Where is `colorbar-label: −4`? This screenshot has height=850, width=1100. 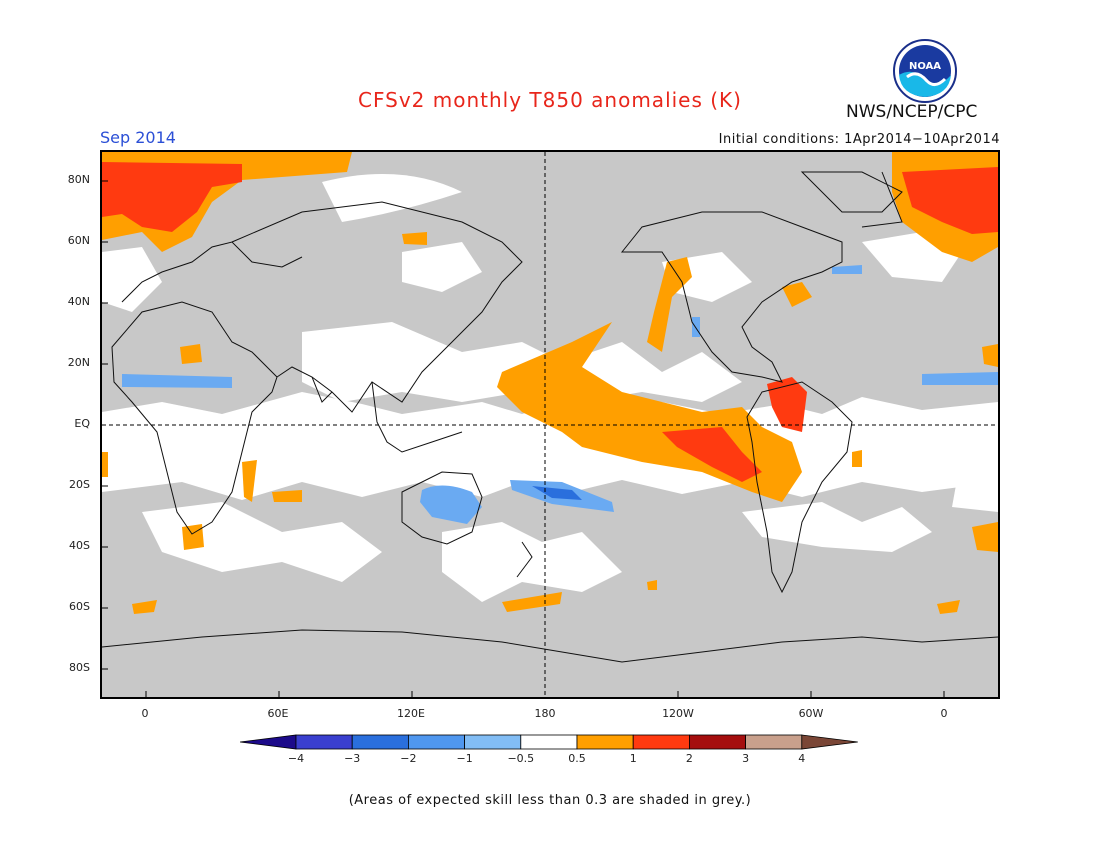 colorbar-label: −4 is located at coordinates (296, 758).